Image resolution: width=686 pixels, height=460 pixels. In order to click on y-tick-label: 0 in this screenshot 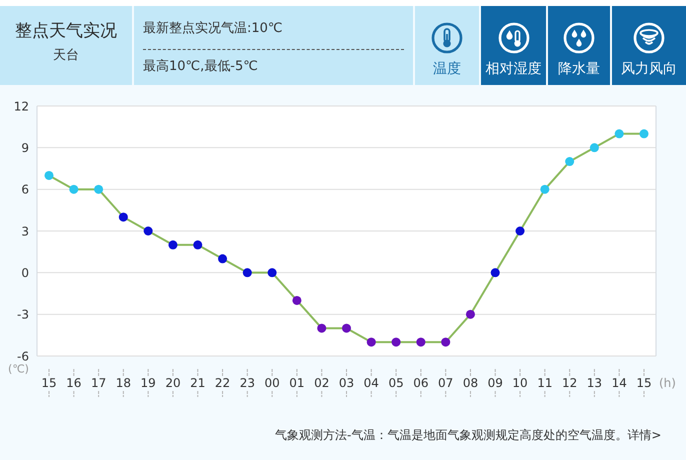, I will do `click(25, 273)`.